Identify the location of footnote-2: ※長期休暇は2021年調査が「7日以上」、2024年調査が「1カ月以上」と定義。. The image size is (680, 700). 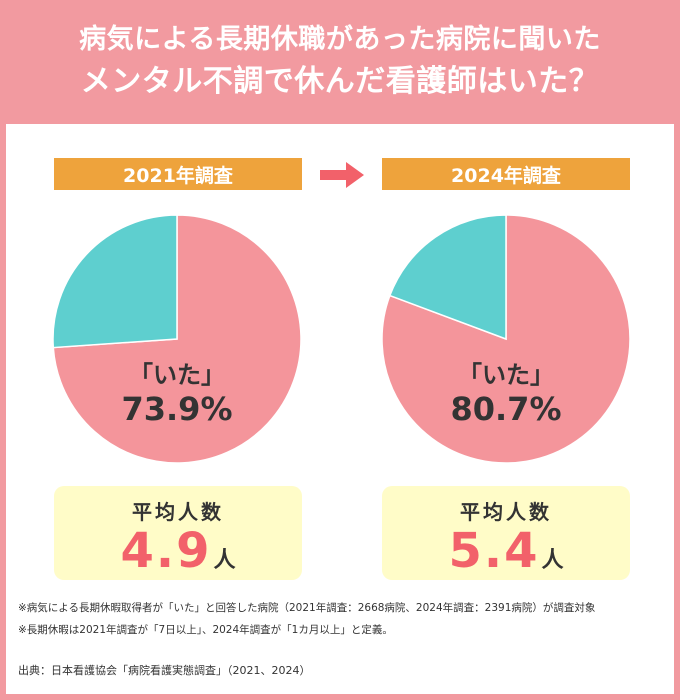
(205, 630).